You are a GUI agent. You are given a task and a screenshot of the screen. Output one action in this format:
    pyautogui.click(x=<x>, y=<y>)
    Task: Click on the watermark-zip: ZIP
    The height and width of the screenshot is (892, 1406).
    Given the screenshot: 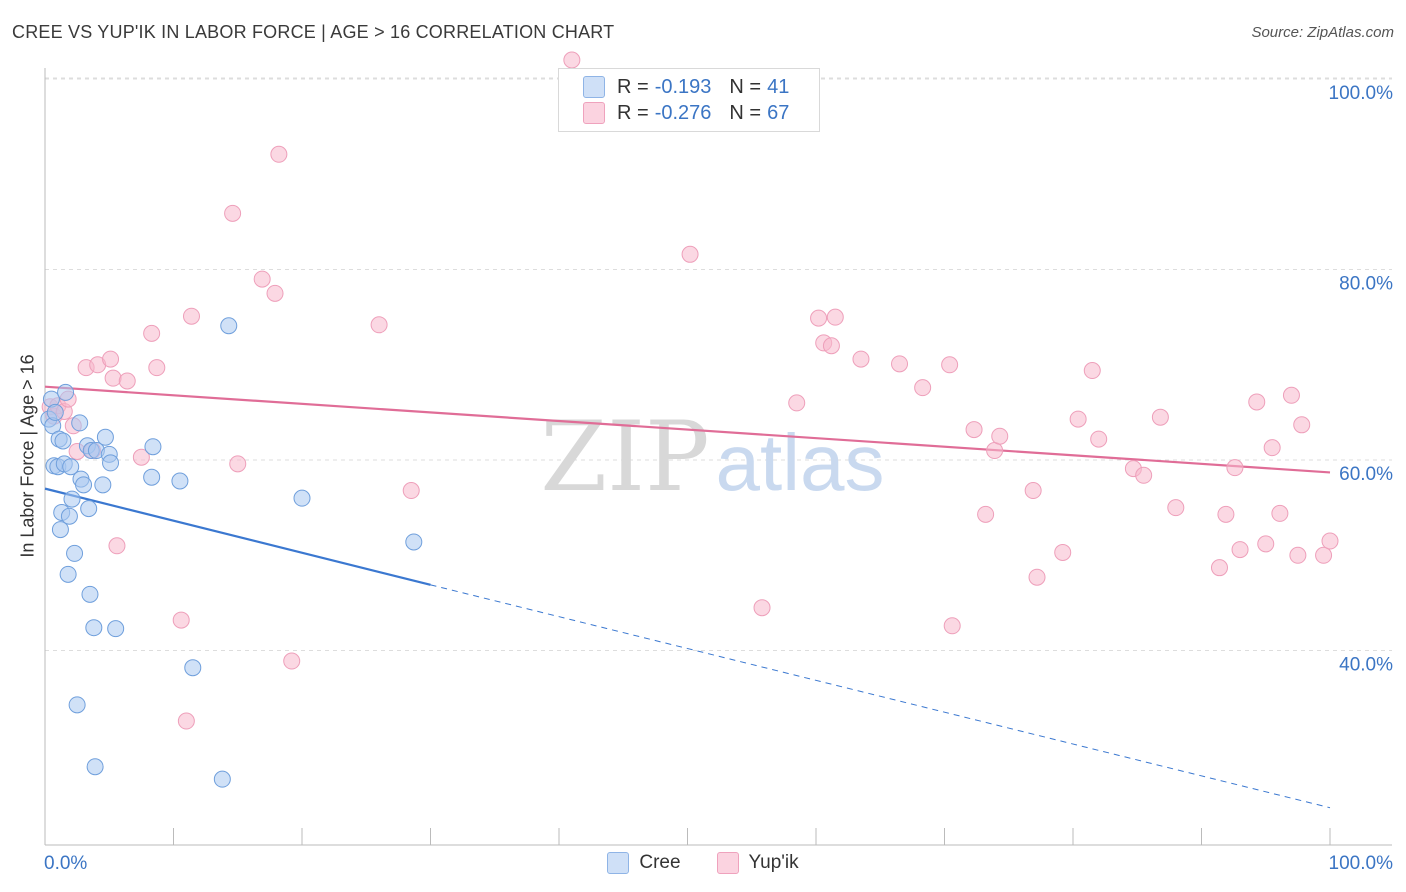 What is the action you would take?
    pyautogui.click(x=624, y=457)
    